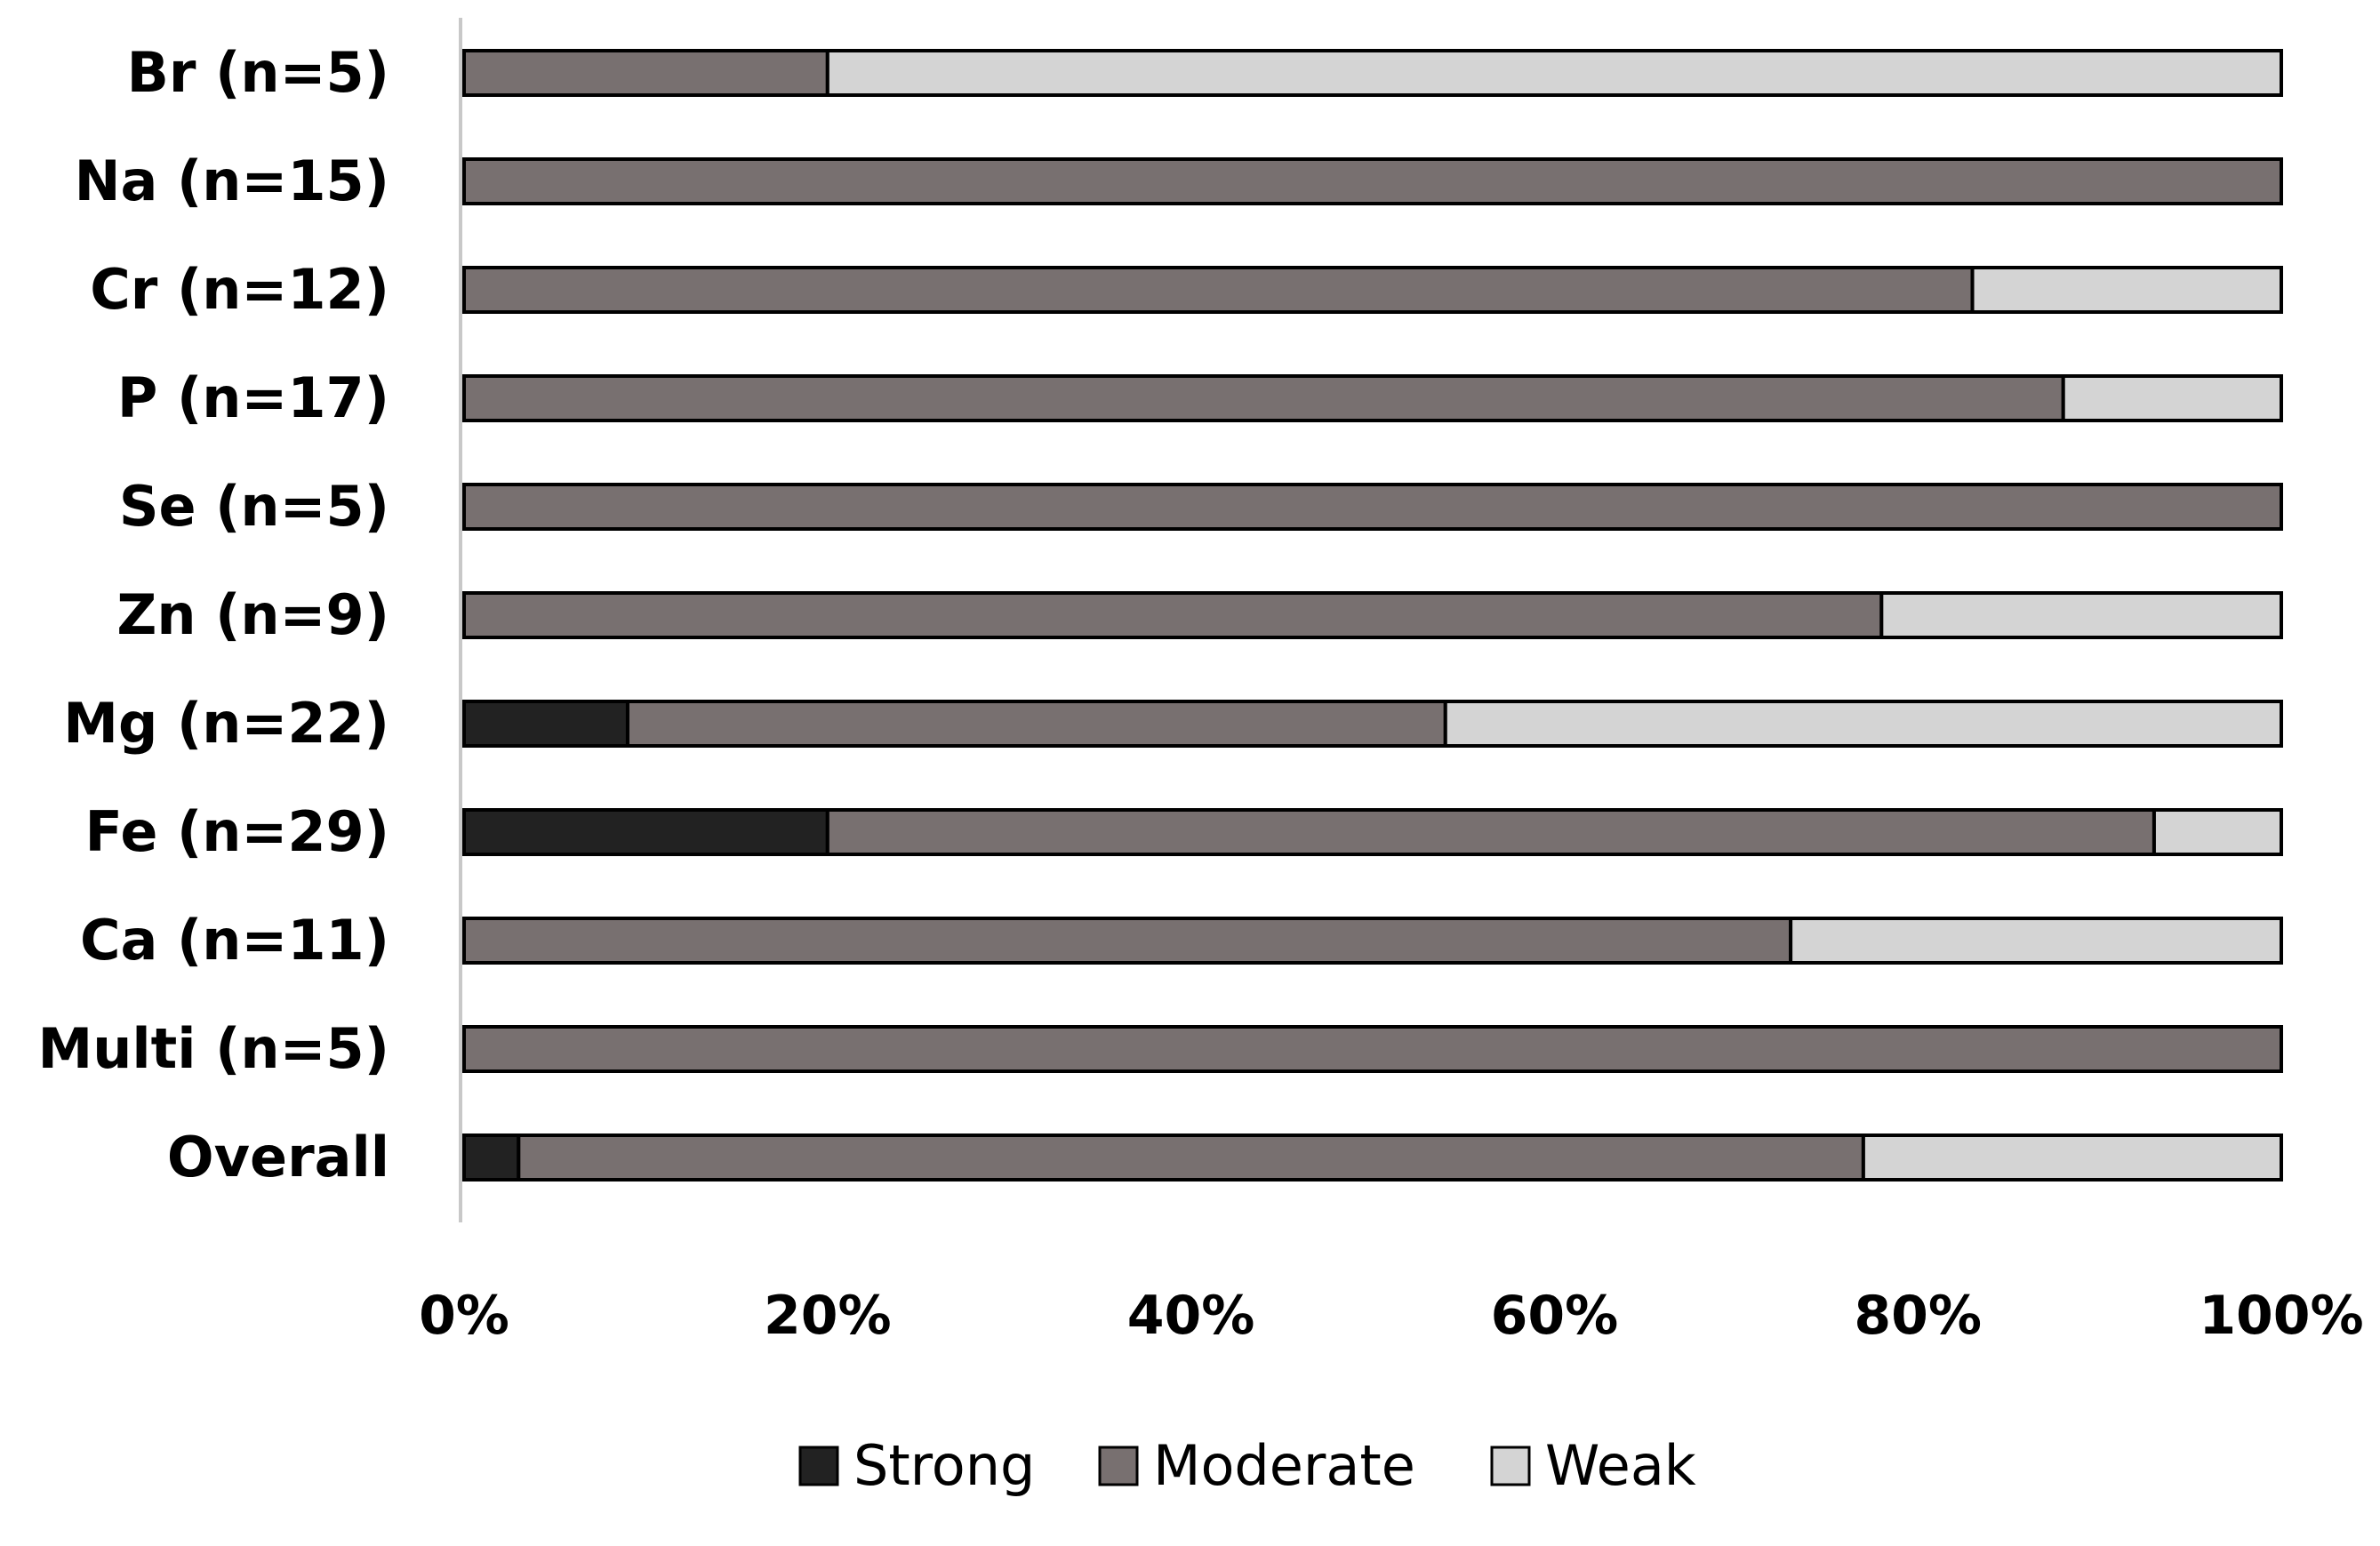  Describe the element at coordinates (464, 1316) in the screenshot. I see `x-tick-label: 0%` at that location.